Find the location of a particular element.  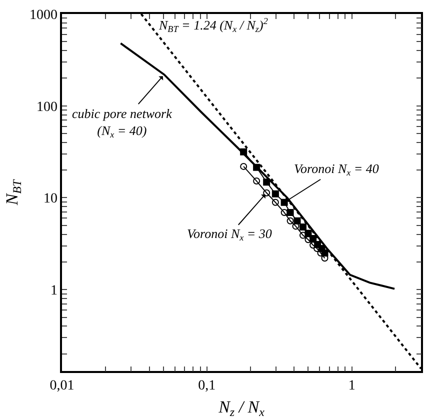

annotation: Voronoi N$_{x}$ = 40 is located at coordinates (337, 169).